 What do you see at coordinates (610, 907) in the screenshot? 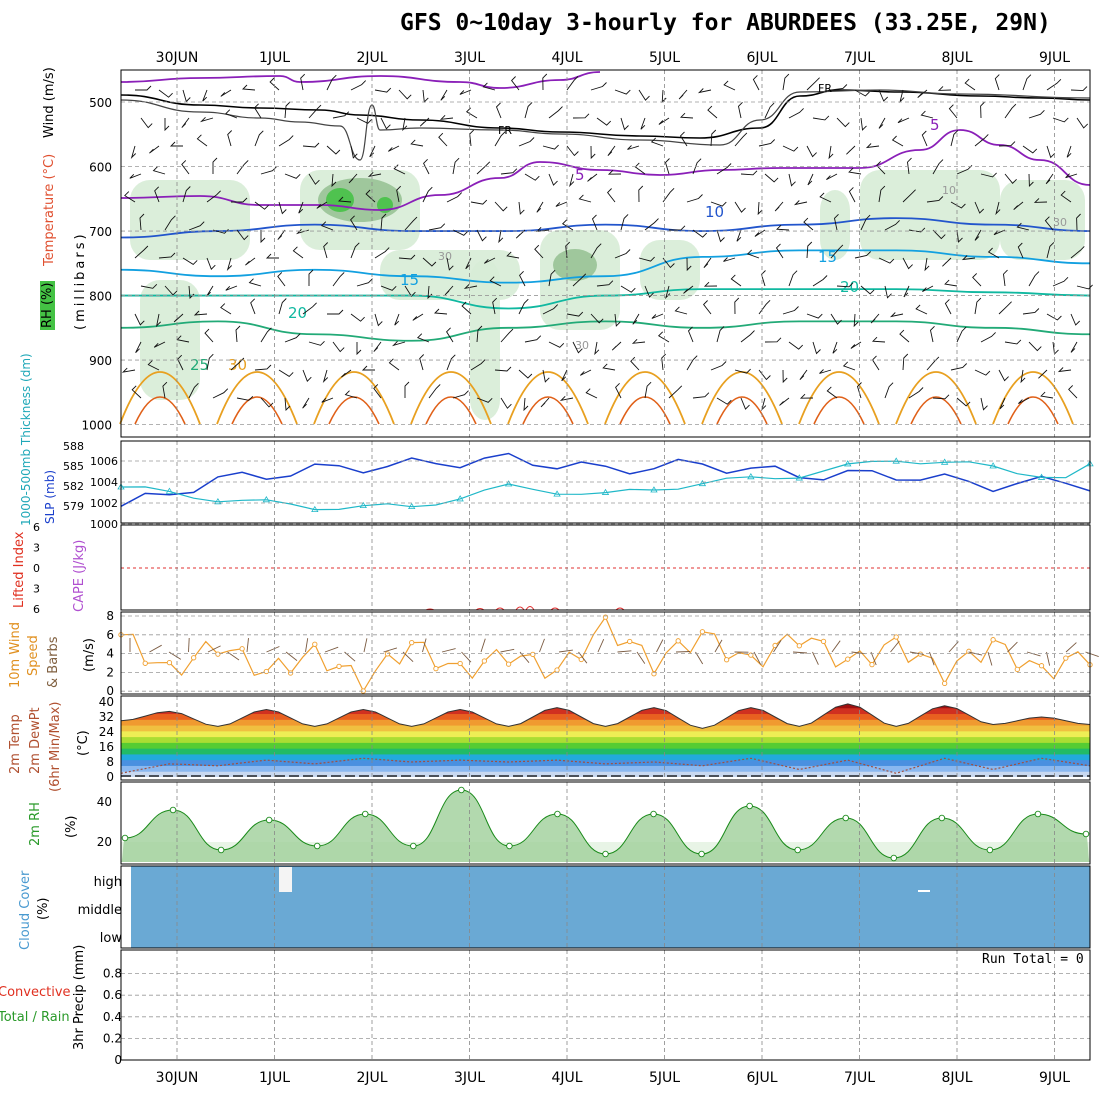
I see `cloud-cover-fill` at bounding box center [610, 907].